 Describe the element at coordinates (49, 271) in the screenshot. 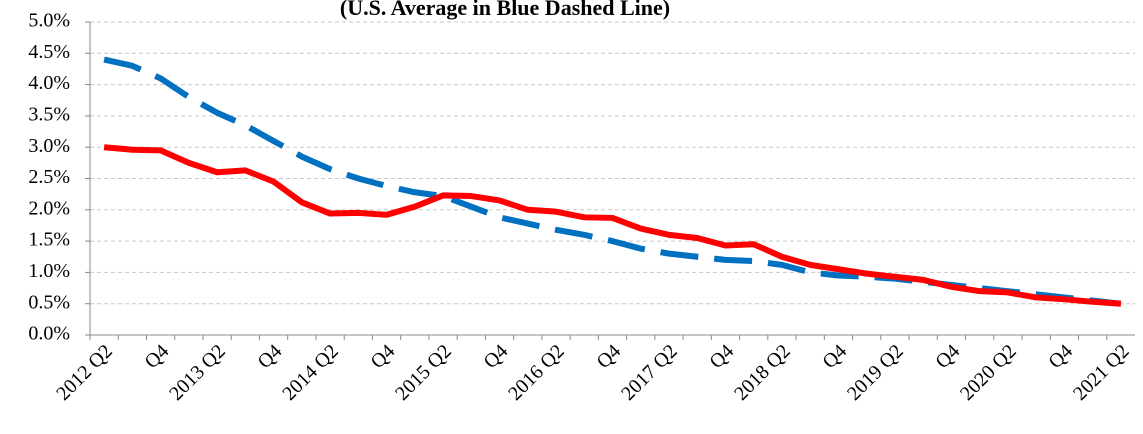

I see `y-tick-label: 1.0%` at that location.